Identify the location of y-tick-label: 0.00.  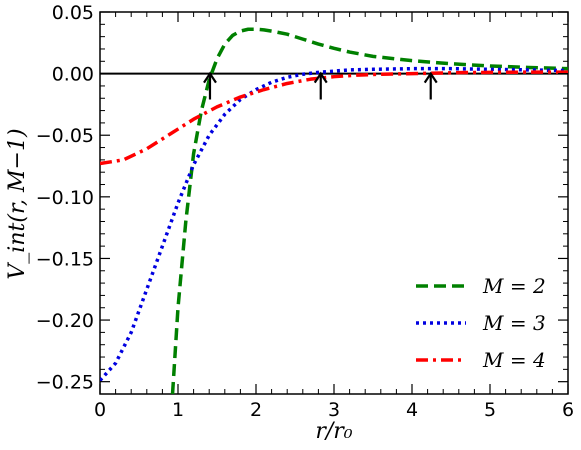
(73, 75).